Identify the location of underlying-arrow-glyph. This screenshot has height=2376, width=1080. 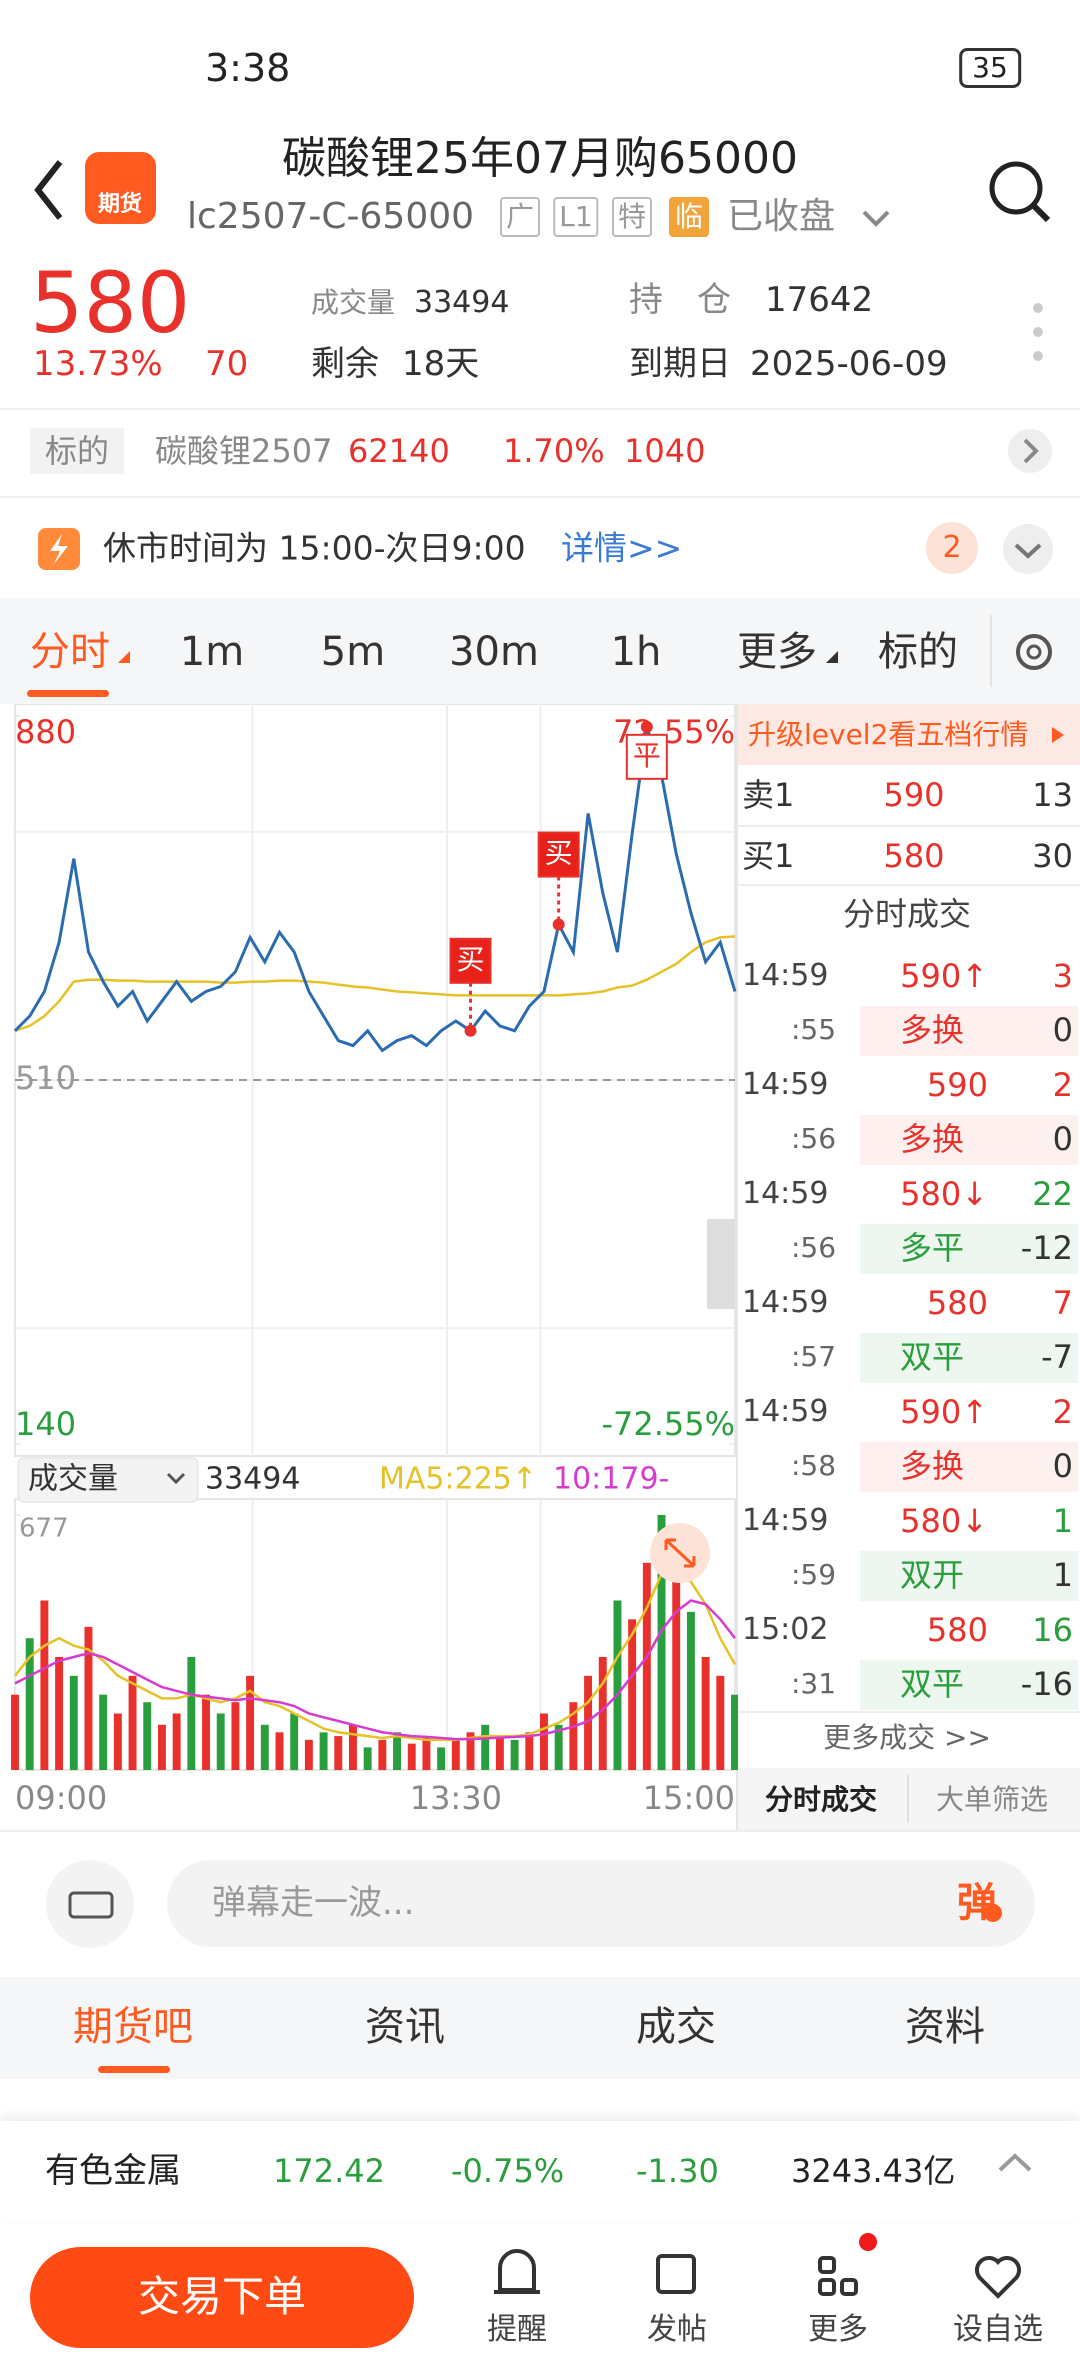
(1031, 451).